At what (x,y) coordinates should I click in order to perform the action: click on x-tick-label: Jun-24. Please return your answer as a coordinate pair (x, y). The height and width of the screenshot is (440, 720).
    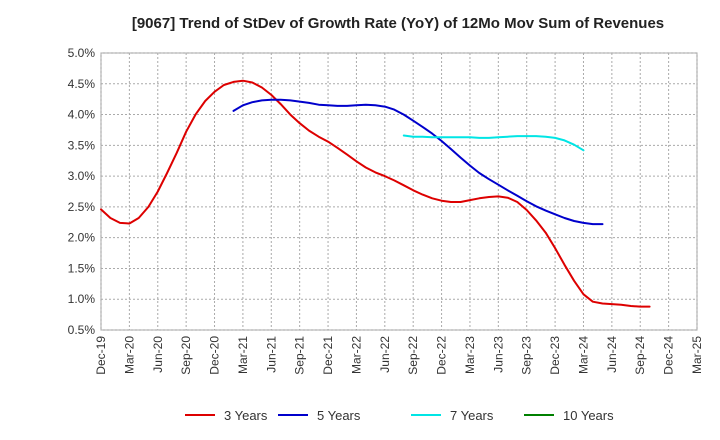
    Looking at the image, I should click on (612, 354).